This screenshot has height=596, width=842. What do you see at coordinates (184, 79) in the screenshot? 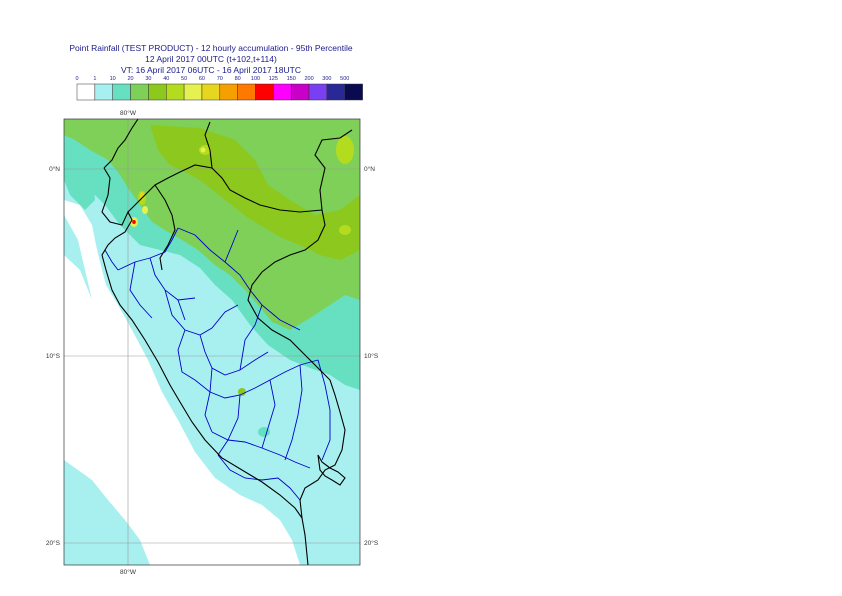
I see `legend-tick-label: 50` at bounding box center [184, 79].